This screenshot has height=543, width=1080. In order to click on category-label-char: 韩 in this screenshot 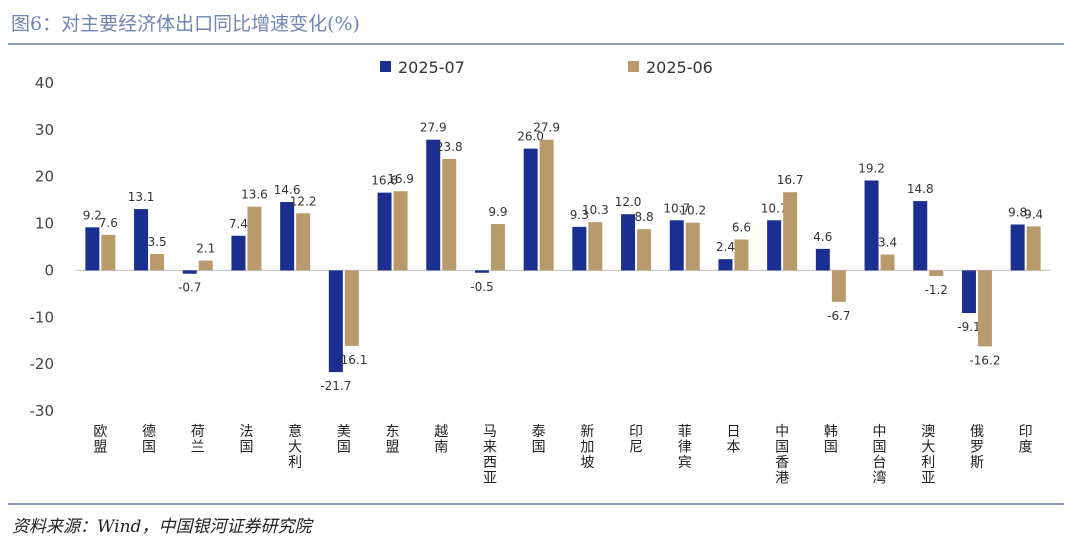, I will do `click(831, 432)`.